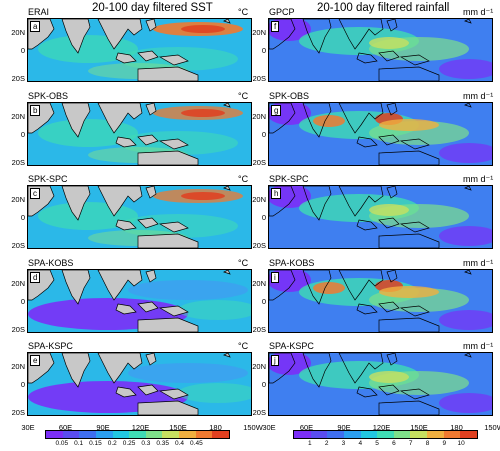  I want to click on rainfall-panel-h: h, so click(380, 217).